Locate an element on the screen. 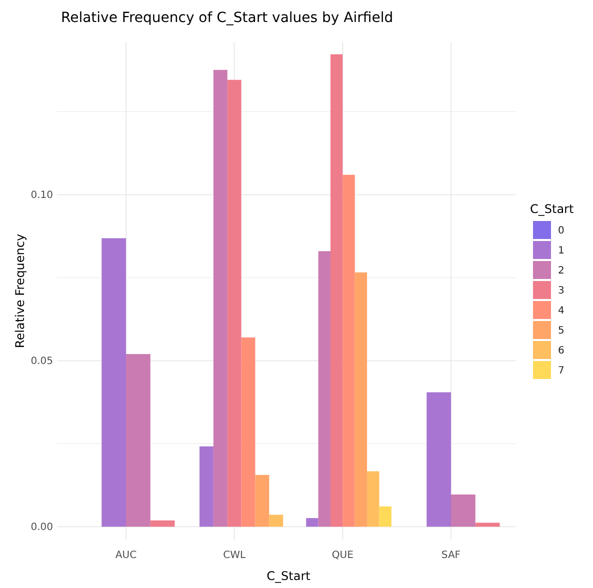  legend-label: 2 is located at coordinates (561, 271).